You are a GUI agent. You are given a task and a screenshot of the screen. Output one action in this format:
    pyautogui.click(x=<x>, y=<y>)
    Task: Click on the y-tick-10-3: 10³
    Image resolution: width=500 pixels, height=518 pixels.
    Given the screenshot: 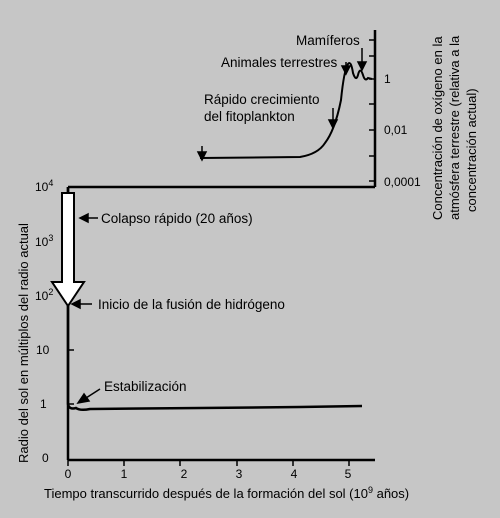 What is the action you would take?
    pyautogui.click(x=44, y=241)
    